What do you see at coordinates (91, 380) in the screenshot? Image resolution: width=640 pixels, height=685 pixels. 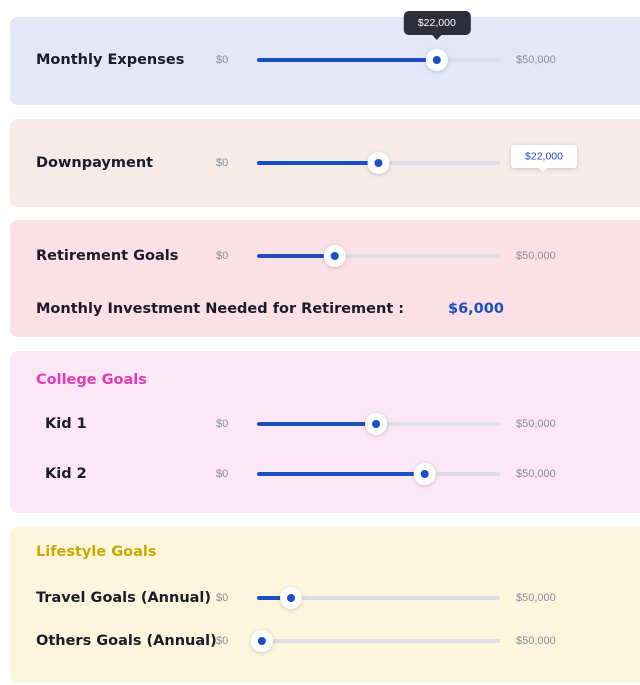 I see `section-heading: College Goals` at bounding box center [91, 380].